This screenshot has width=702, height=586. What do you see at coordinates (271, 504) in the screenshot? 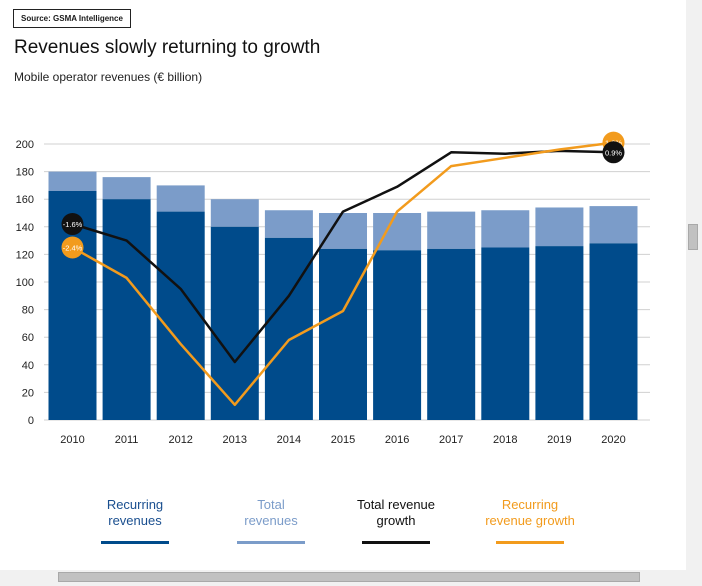
I see `legend-label-line: Total` at bounding box center [271, 504].